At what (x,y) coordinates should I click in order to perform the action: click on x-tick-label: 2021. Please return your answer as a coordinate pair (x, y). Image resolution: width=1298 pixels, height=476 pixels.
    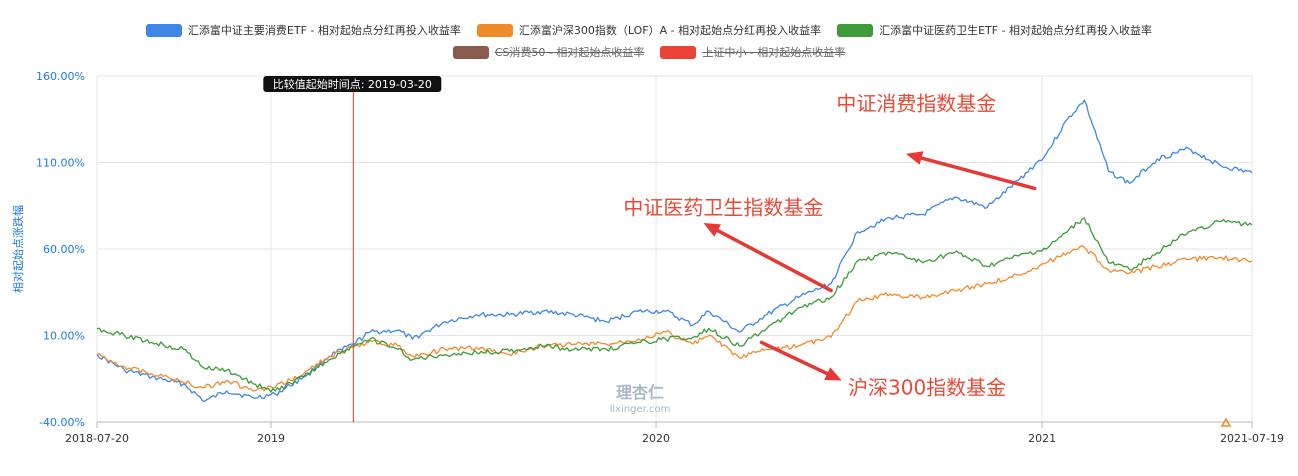
    Looking at the image, I should click on (1042, 438).